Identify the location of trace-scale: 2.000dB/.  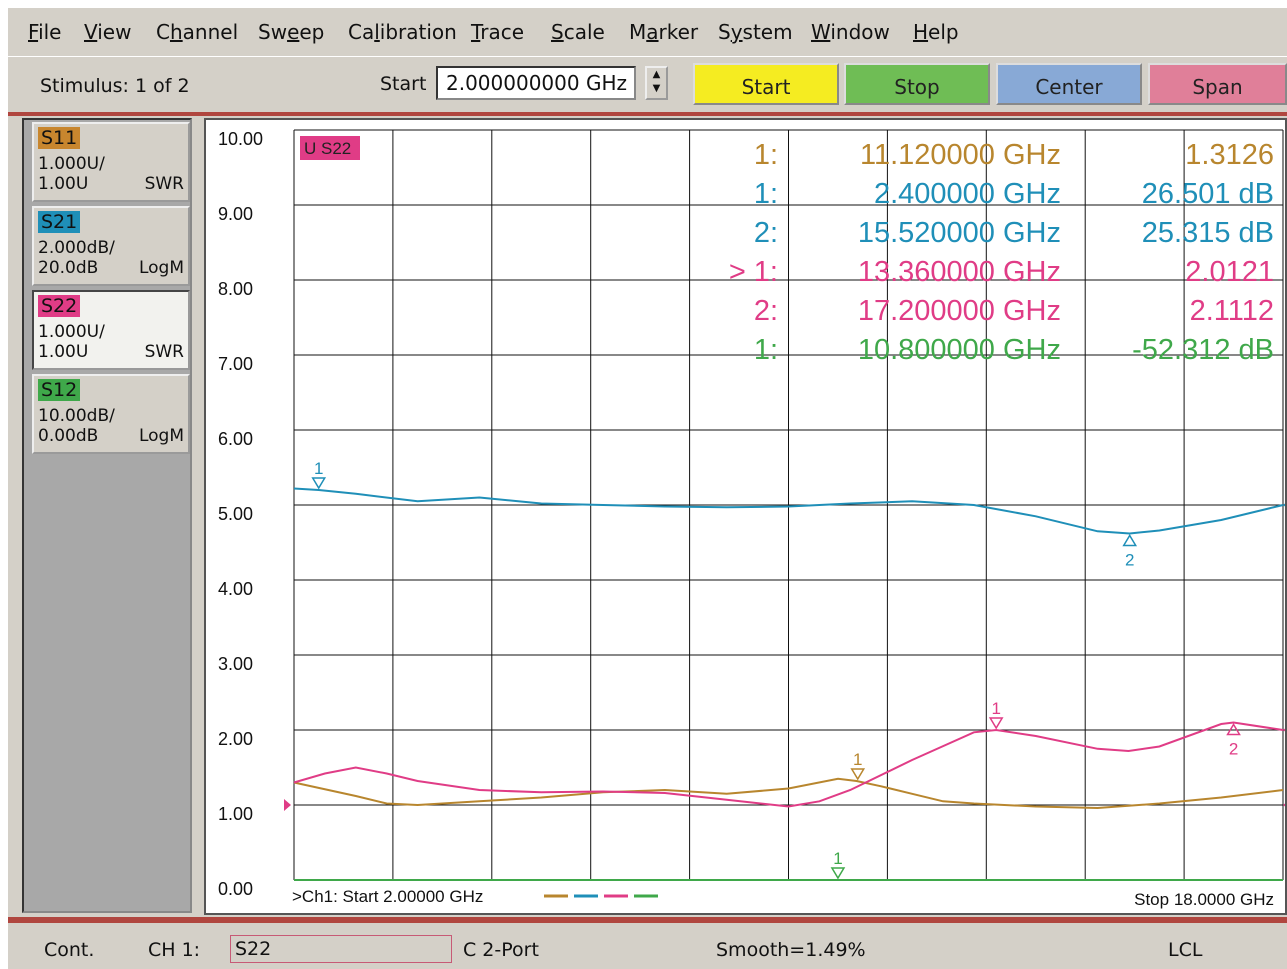
(76, 248).